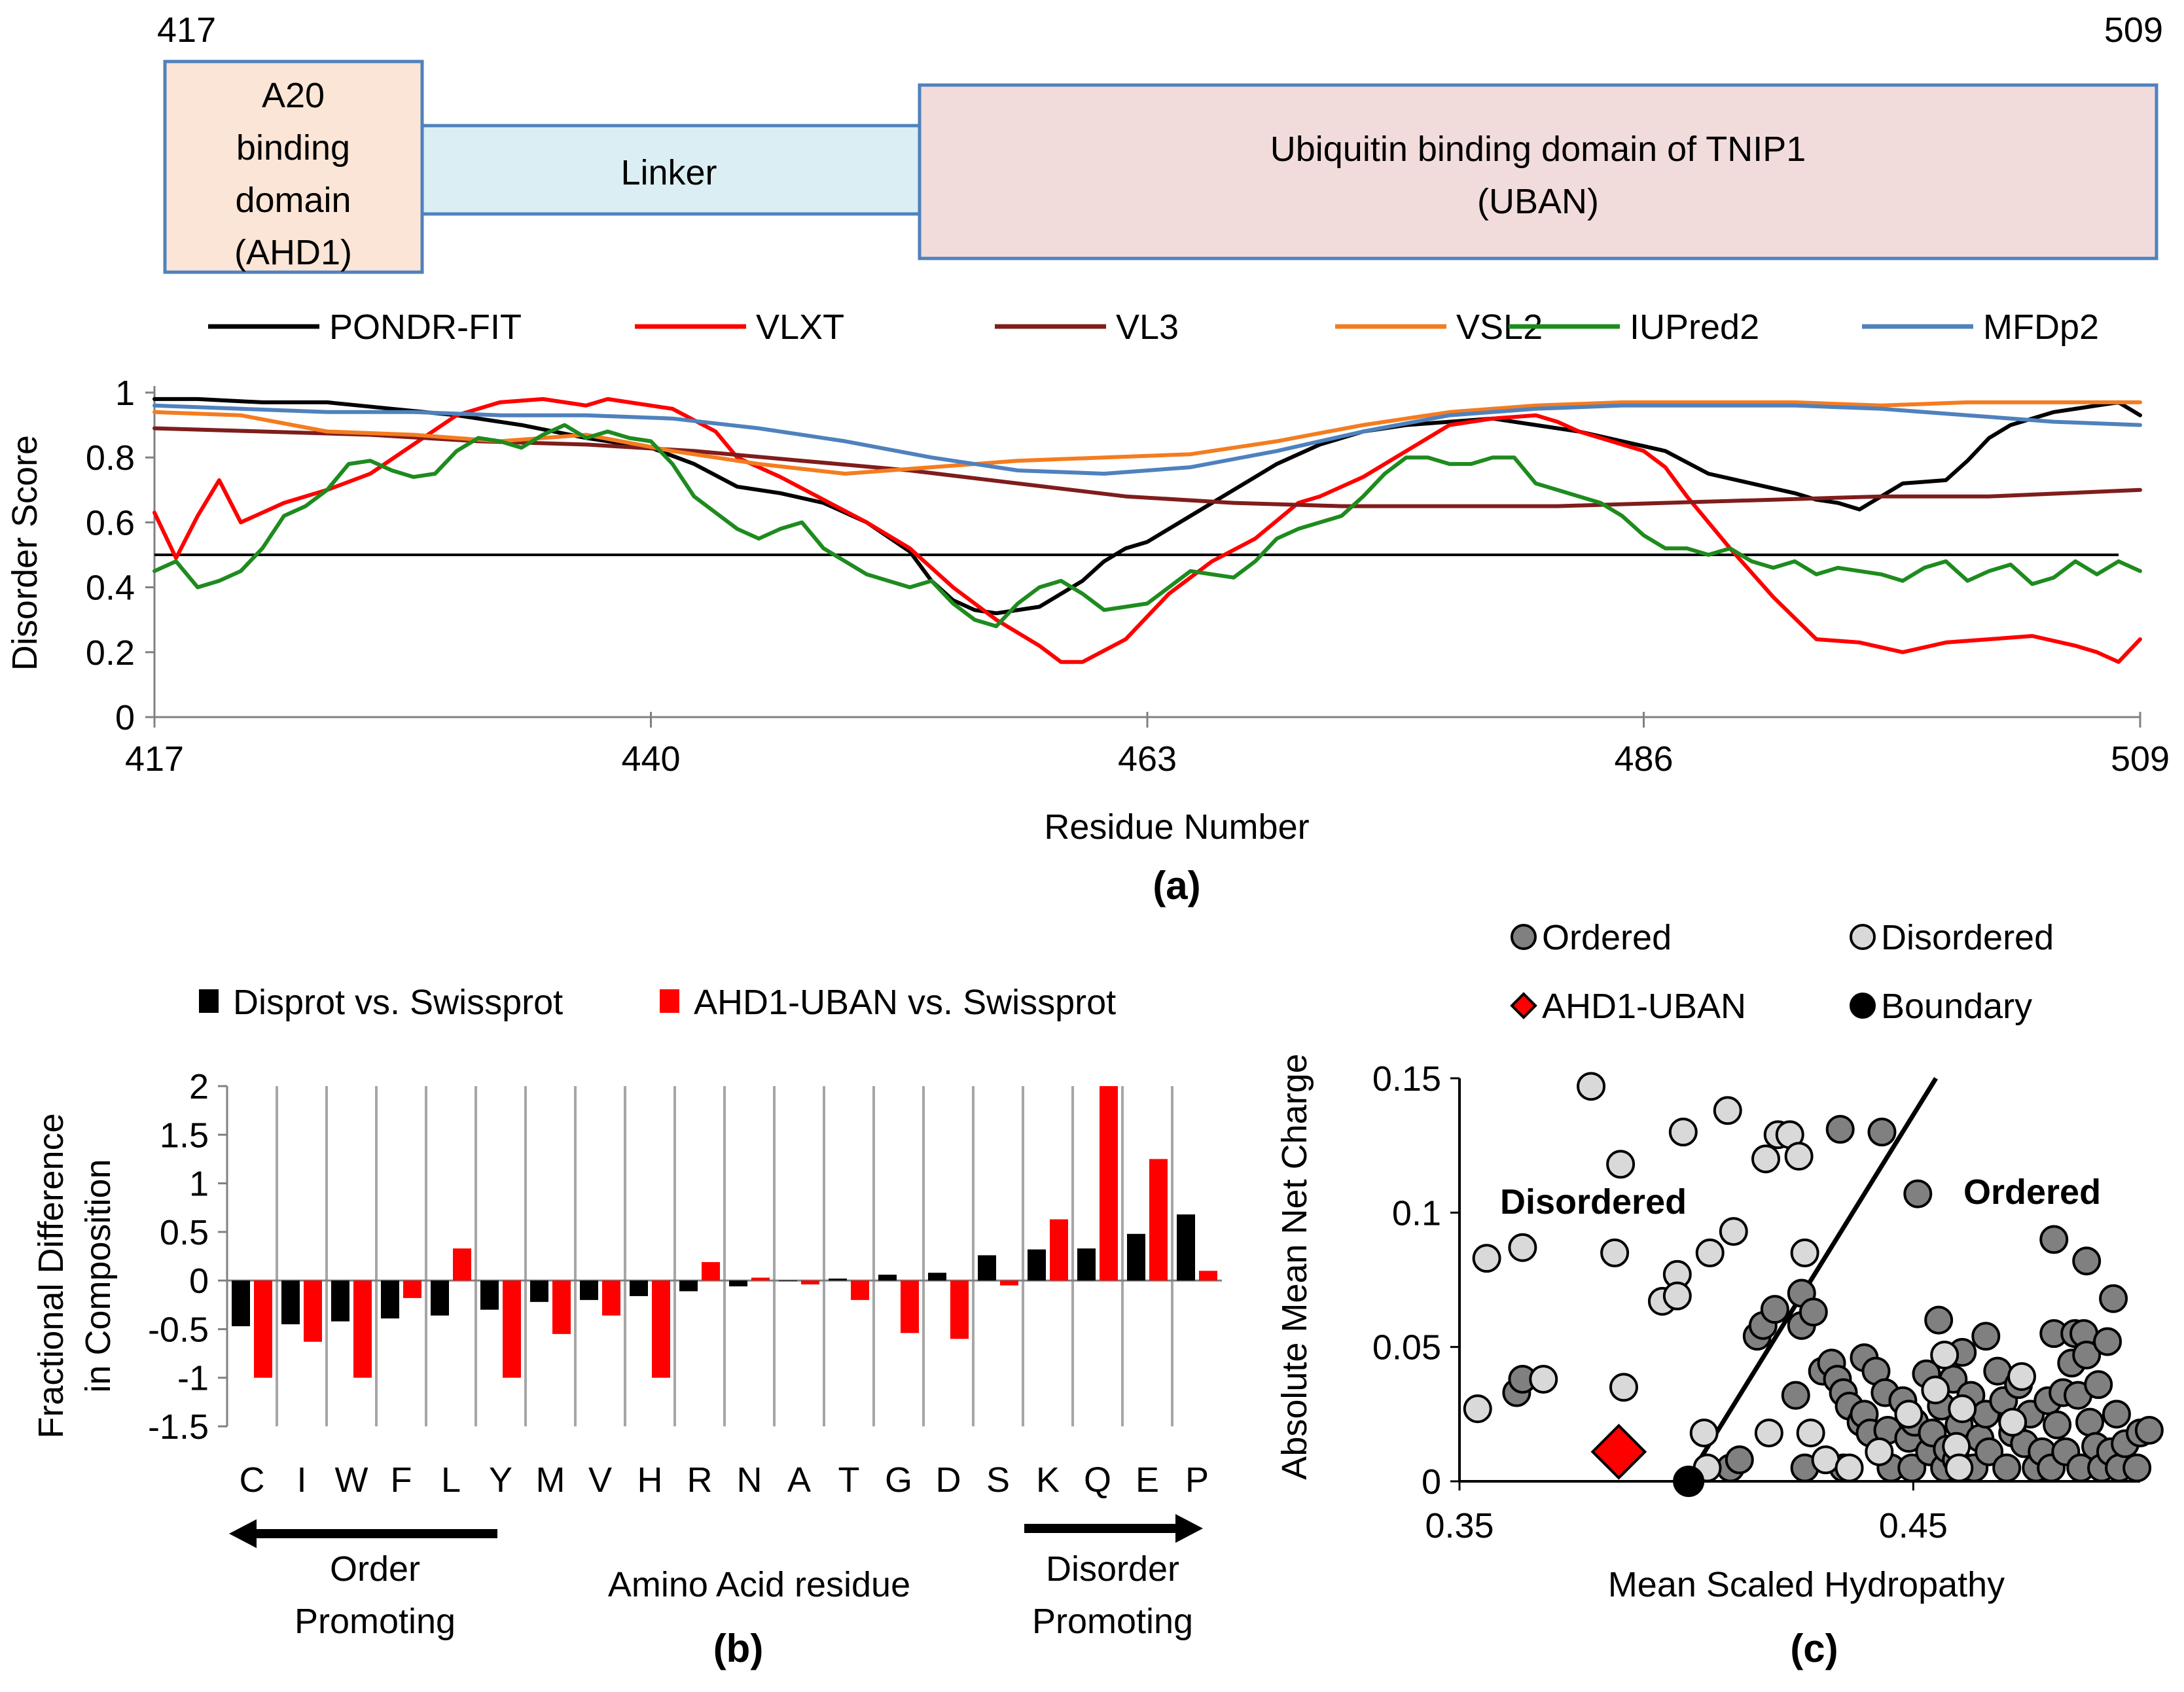 The width and height of the screenshot is (2184, 1692). I want to click on chart-c-xtick-label: 0.35, so click(1459, 1525).